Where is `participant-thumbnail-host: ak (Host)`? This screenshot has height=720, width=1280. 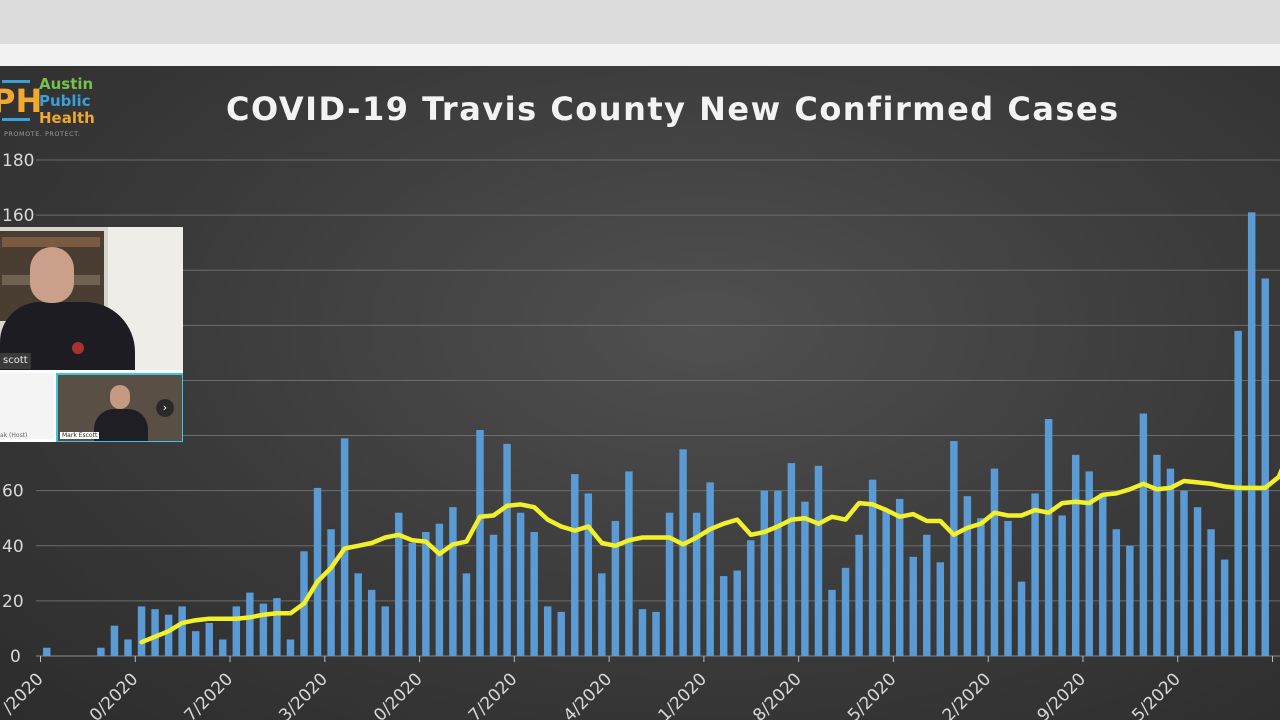 participant-thumbnail-host: ak (Host) is located at coordinates (27, 406).